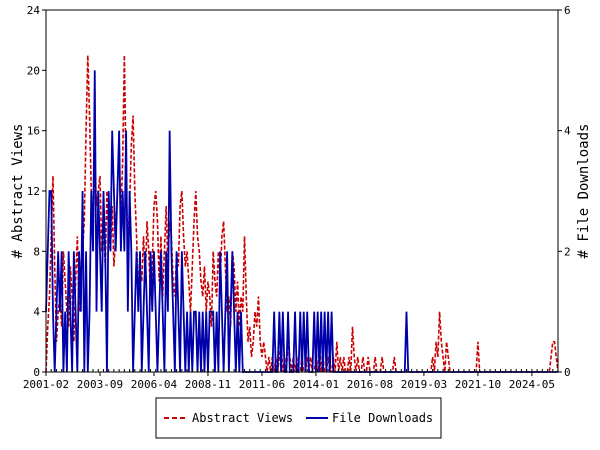 The width and height of the screenshot is (600, 450). I want to click on legend-box, so click(298, 418).